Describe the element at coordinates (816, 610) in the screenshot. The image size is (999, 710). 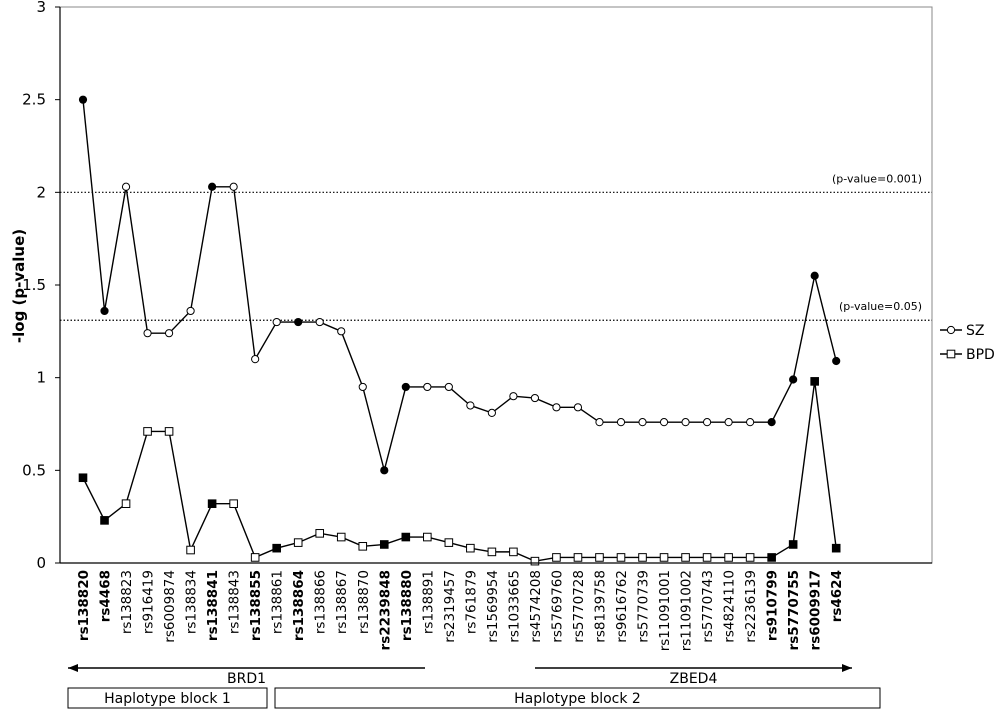
I see `x-tick-label: rs6009917` at that location.